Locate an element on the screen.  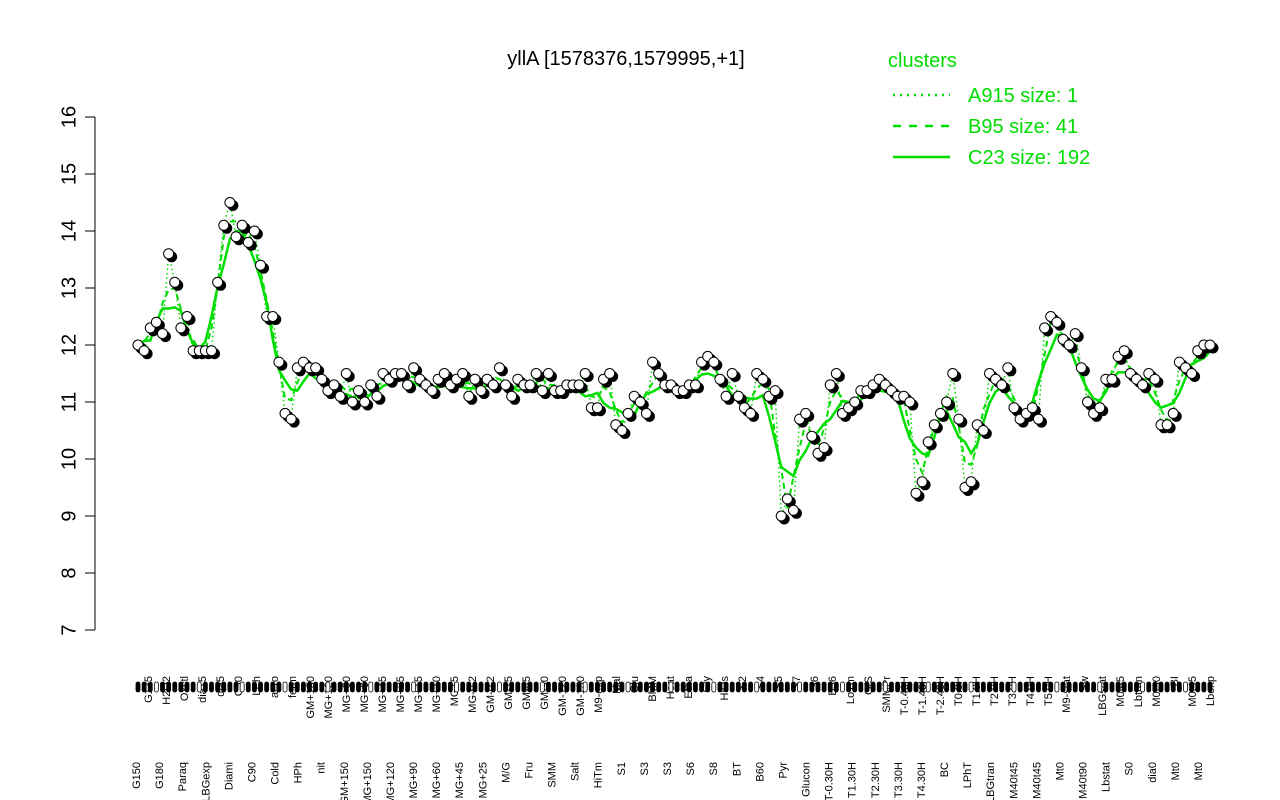
x-tick-label: HiTm is located at coordinates (599, 775).